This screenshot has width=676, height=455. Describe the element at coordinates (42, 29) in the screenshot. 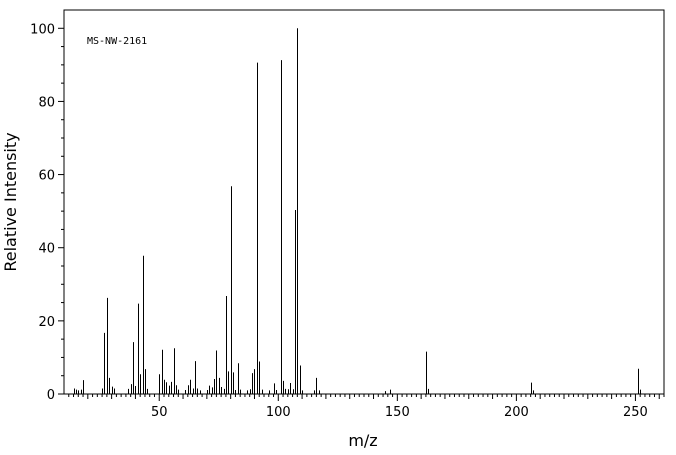

I see `y-tick-label: 100` at that location.